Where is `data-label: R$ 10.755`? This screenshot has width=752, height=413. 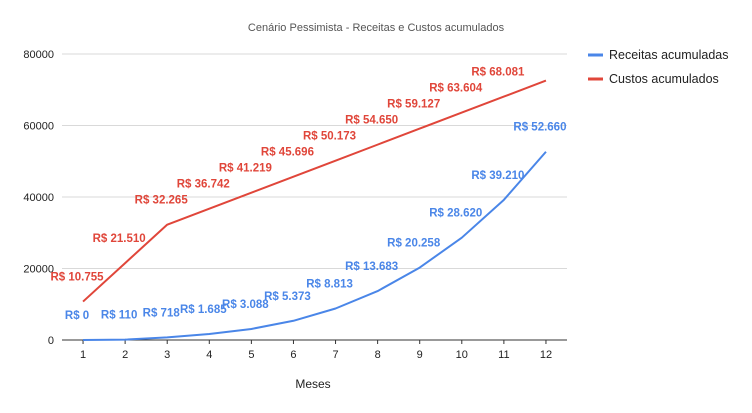
data-label: R$ 10.755 is located at coordinates (78, 278).